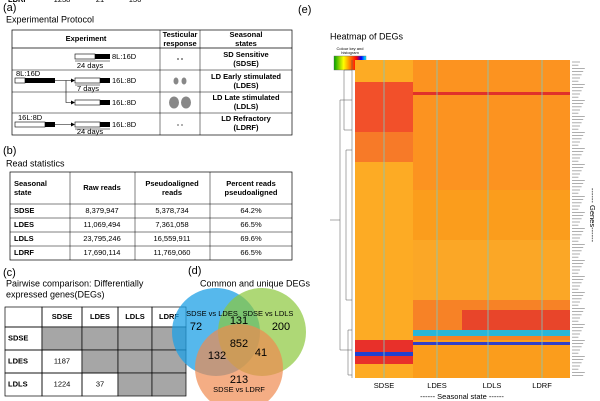  I want to click on region-count: 131, so click(239, 321).